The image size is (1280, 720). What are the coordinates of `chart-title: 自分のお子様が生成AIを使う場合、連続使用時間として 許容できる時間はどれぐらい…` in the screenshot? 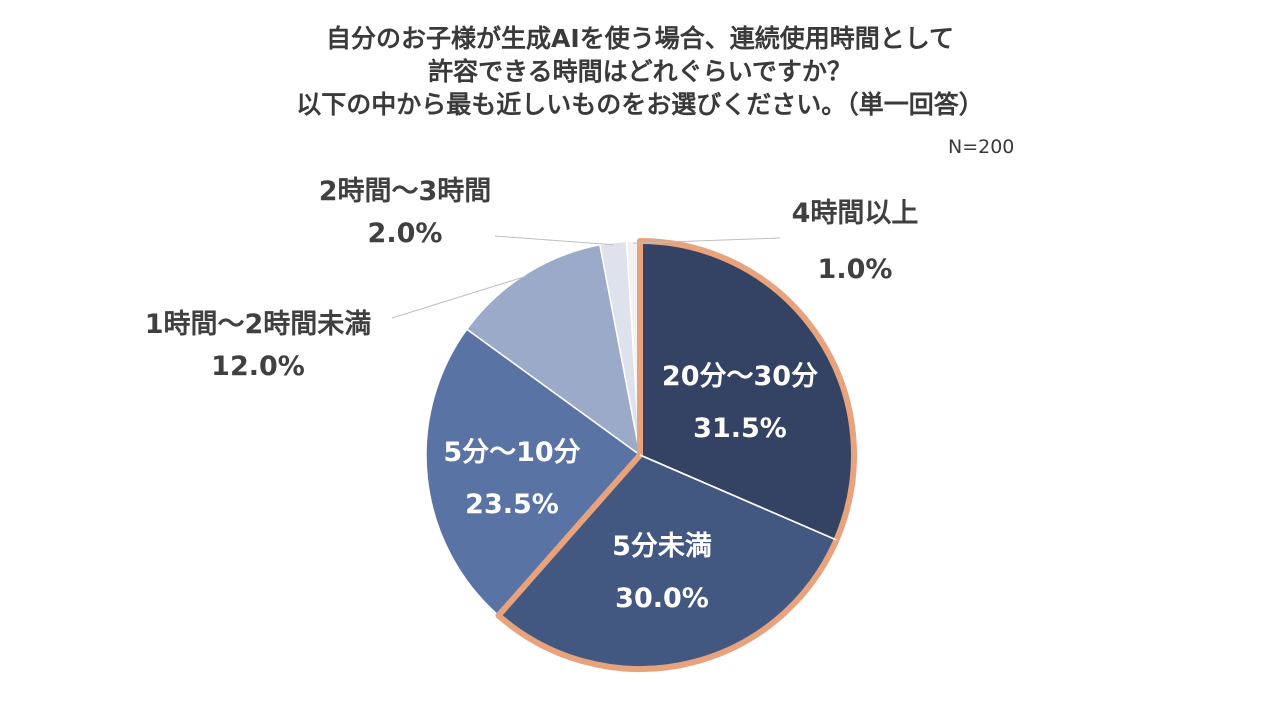 It's located at (640, 71).